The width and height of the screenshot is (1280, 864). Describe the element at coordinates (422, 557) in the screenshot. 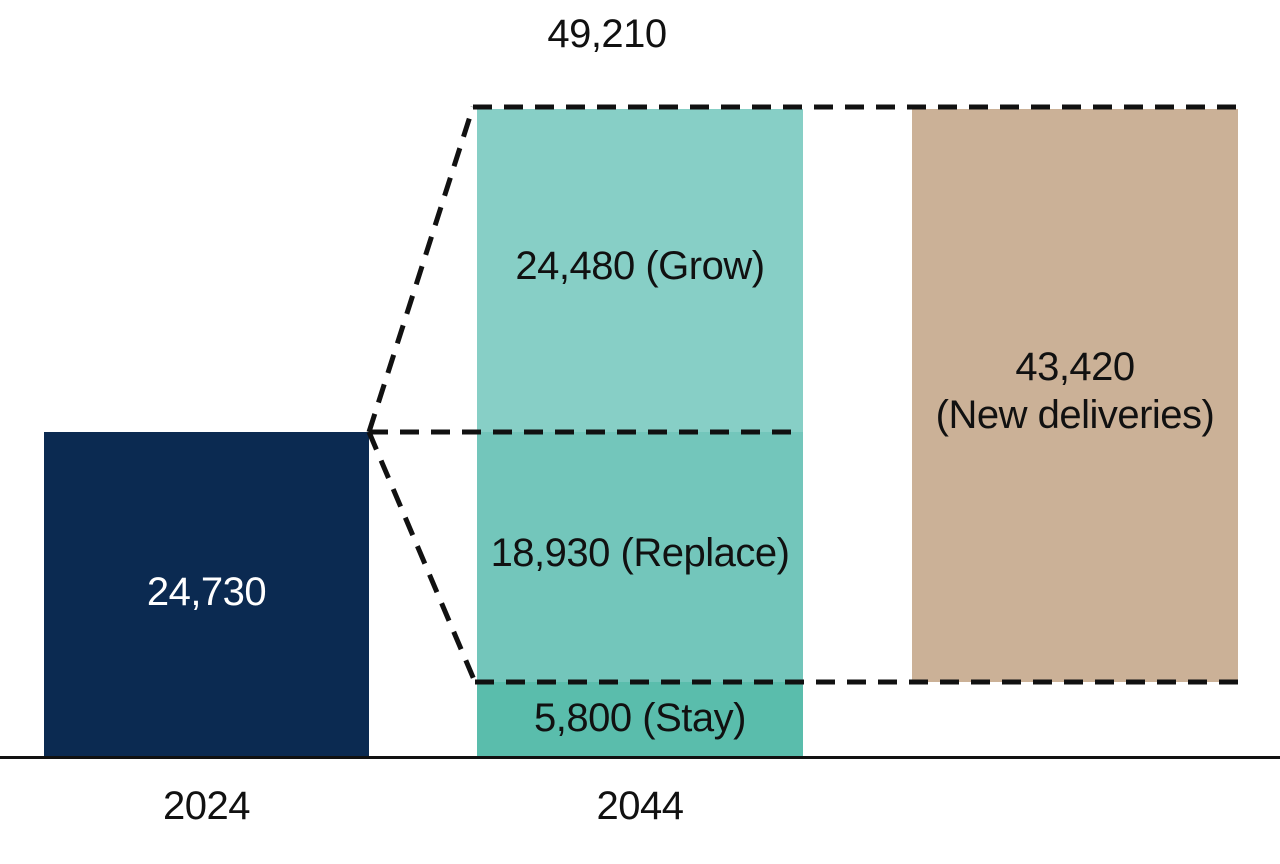

I see `dashed-diagonal-lower` at that location.